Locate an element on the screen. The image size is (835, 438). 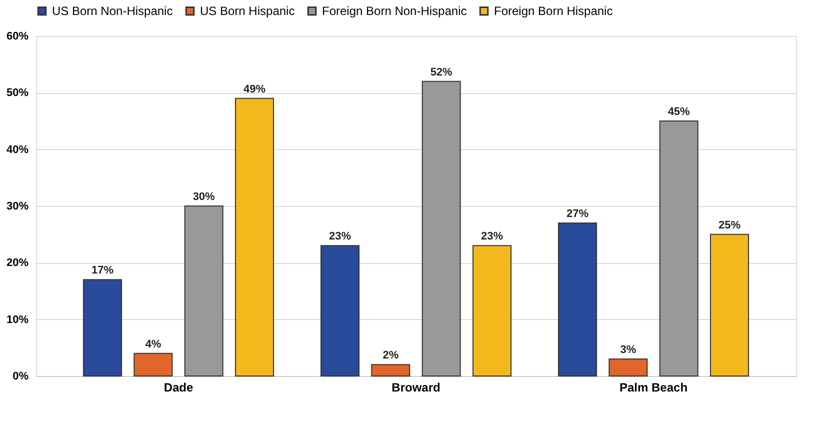
legend-label: US Born Non-Hispanic is located at coordinates (112, 11).